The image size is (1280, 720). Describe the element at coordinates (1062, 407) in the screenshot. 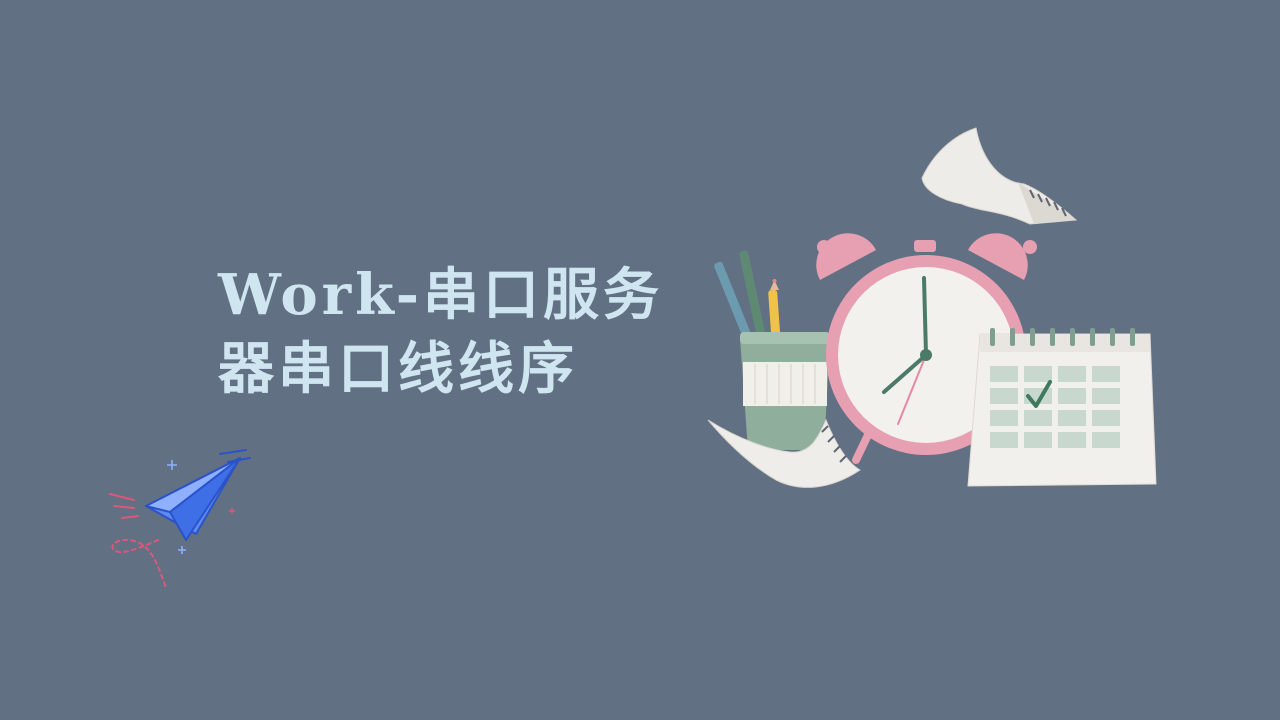

I see `calendar-icon` at that location.